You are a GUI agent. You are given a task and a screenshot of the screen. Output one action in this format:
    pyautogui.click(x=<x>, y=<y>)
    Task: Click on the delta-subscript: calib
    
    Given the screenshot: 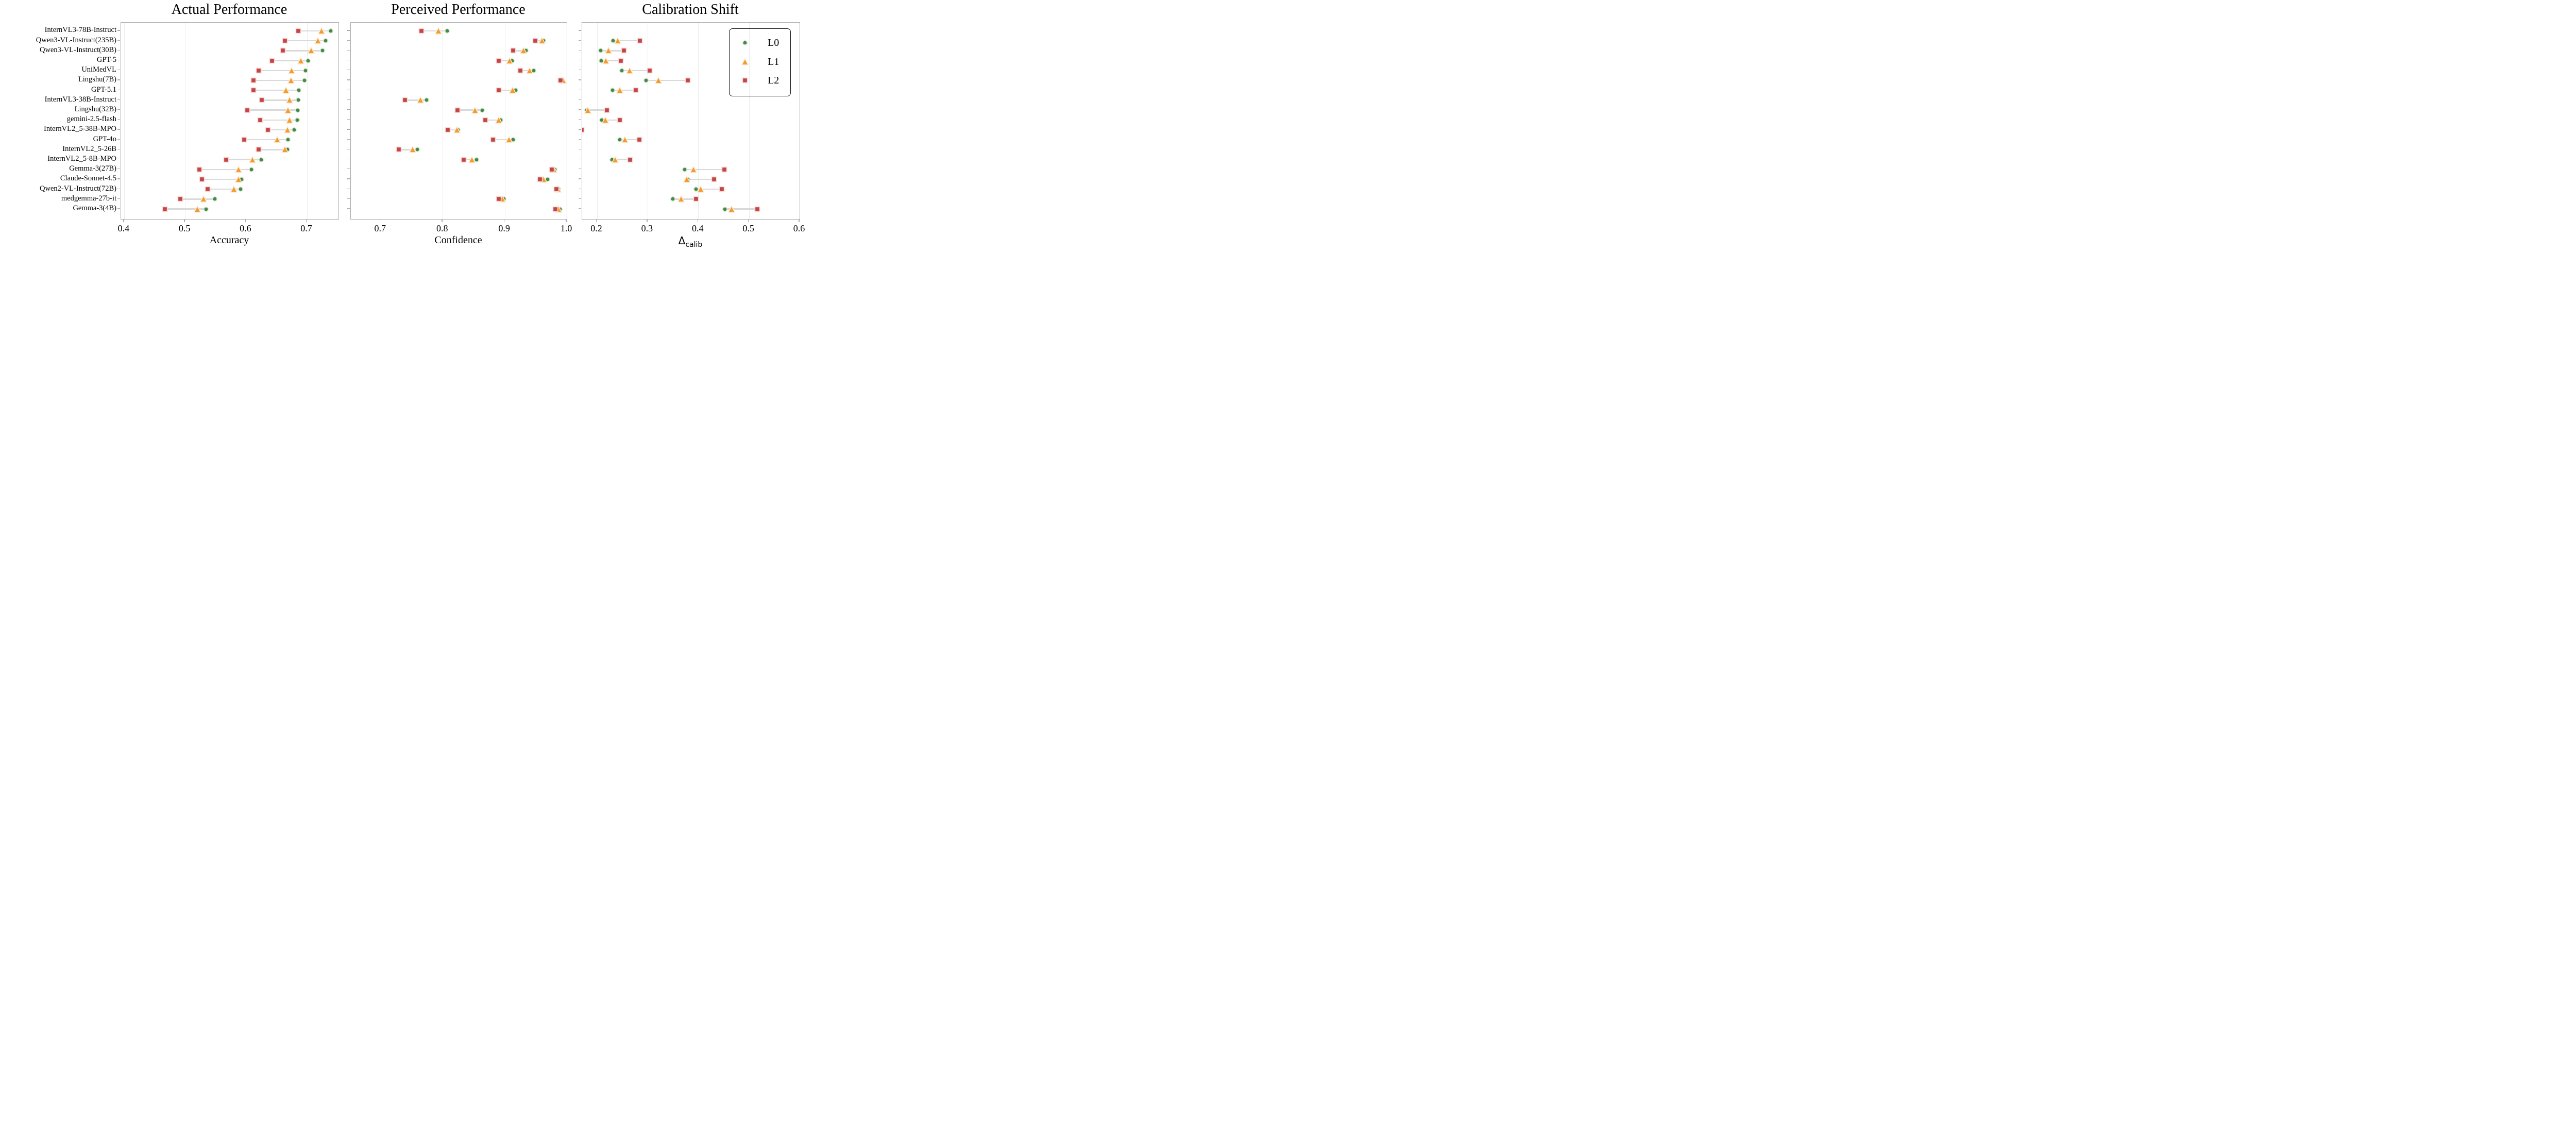 What is the action you would take?
    pyautogui.click(x=694, y=245)
    